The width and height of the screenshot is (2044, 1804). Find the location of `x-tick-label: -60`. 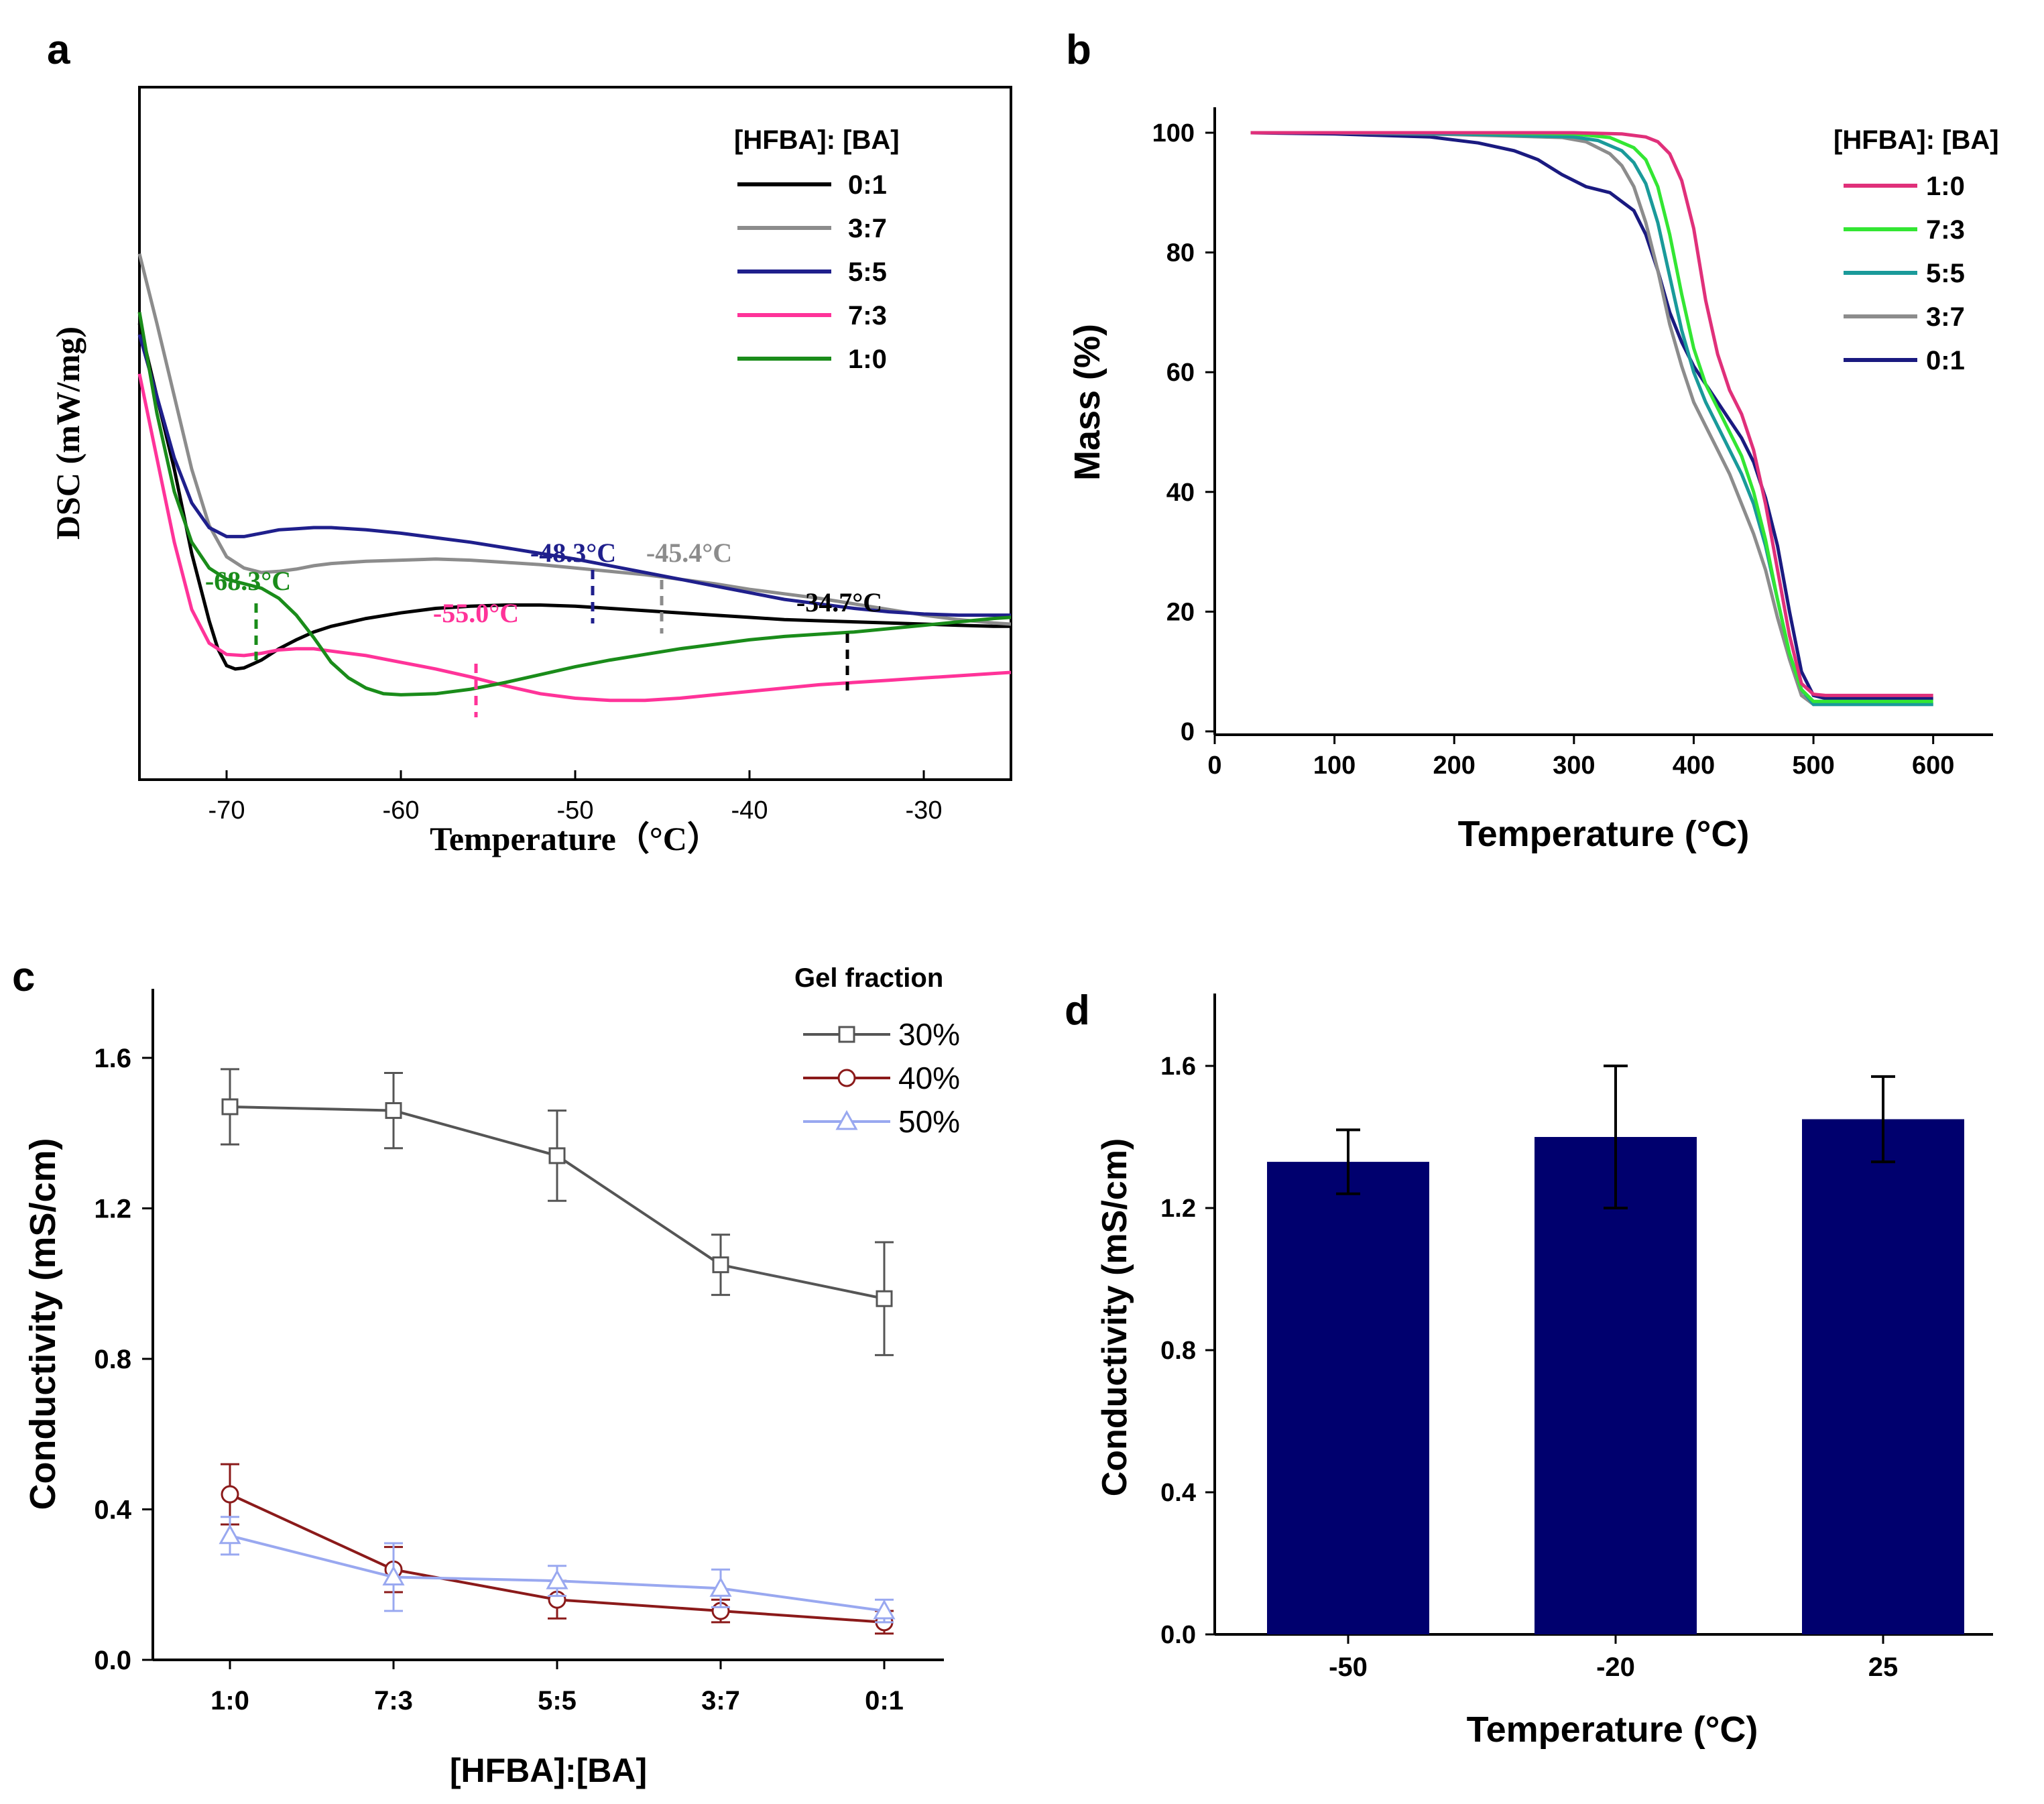

x-tick-label: -60 is located at coordinates (401, 811).